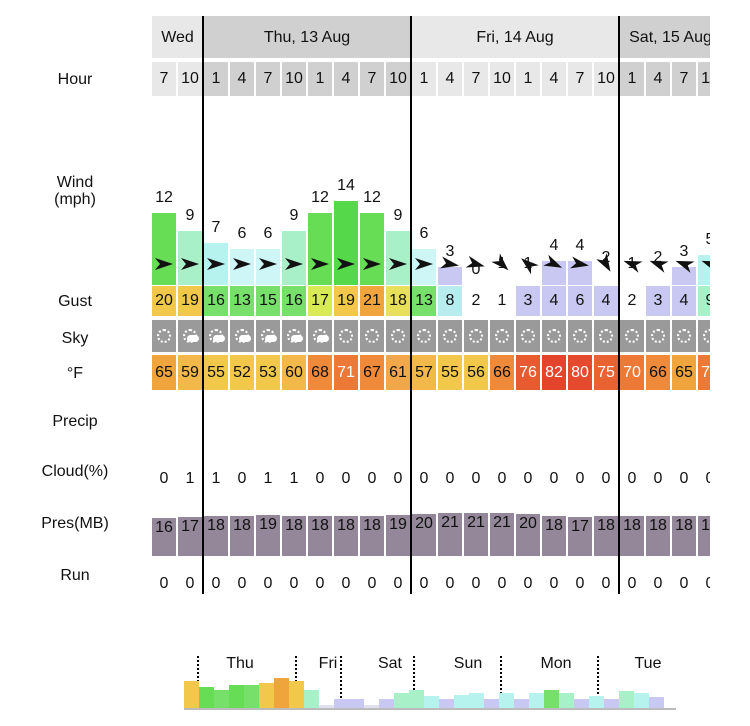 The width and height of the screenshot is (750, 726). I want to click on wind-speed-label: 5, so click(704, 240).